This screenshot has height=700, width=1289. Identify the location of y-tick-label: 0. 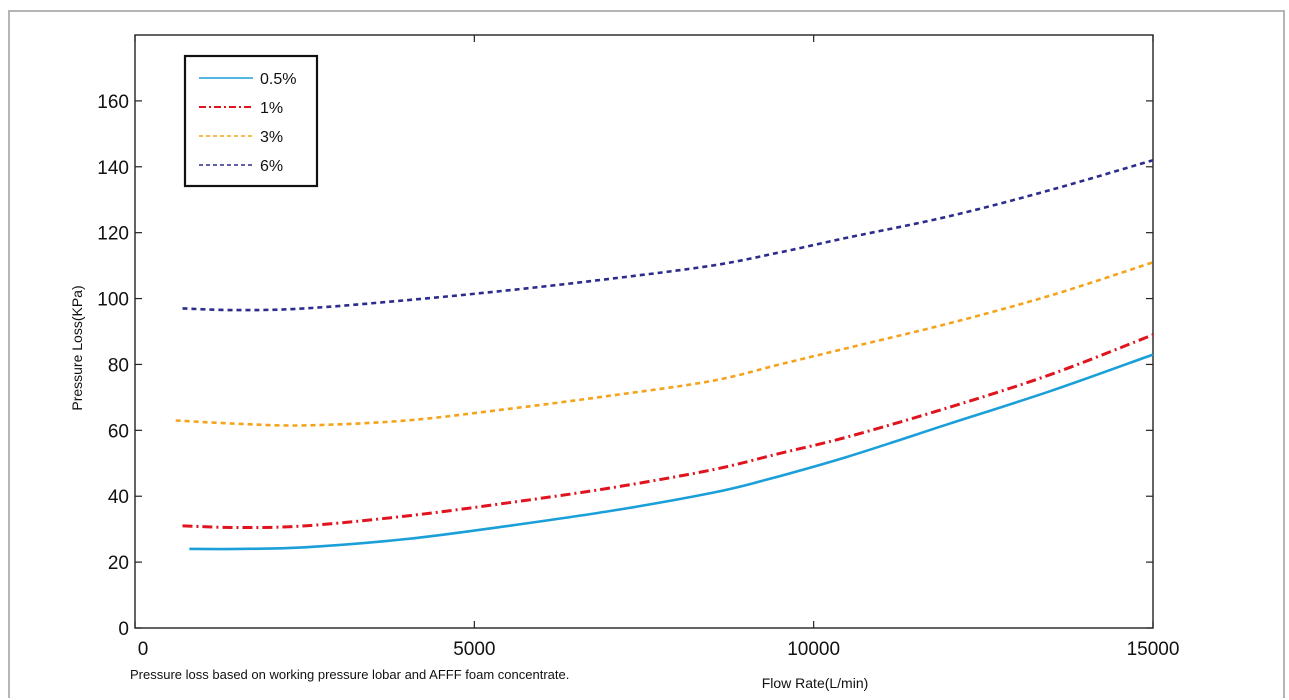
(123, 629).